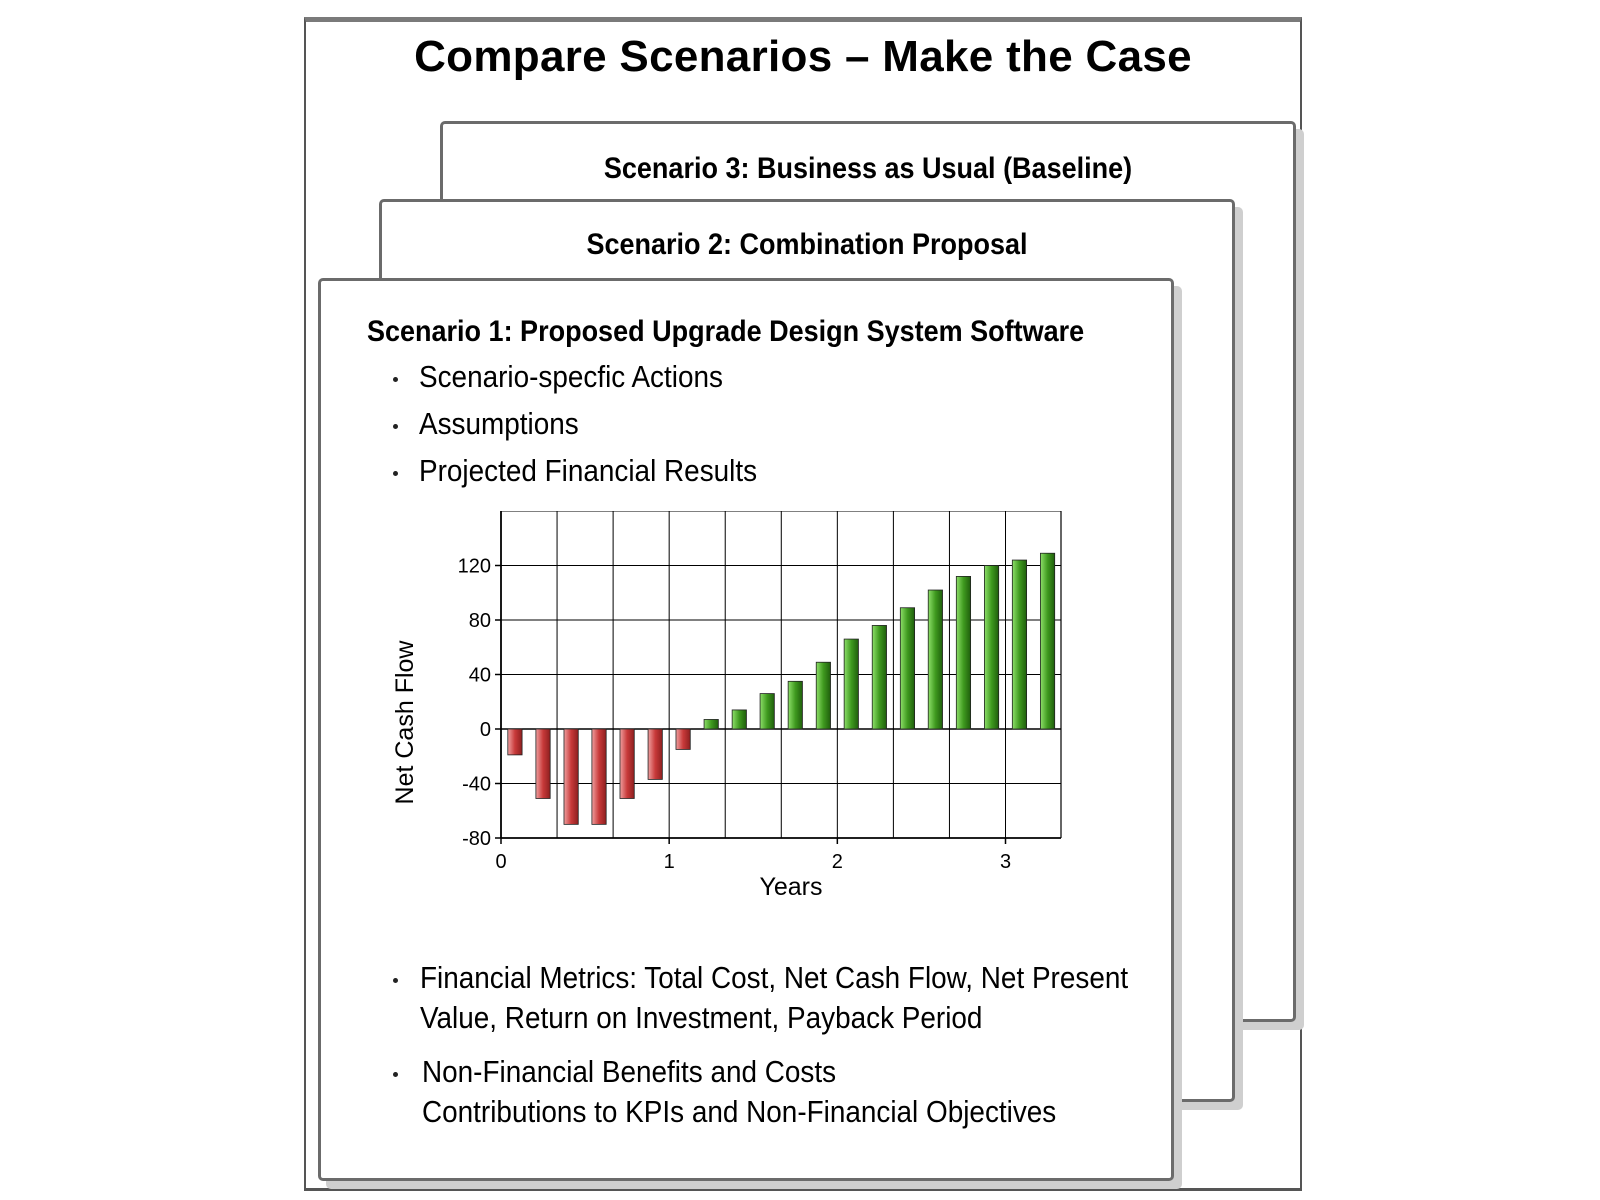 This screenshot has height=1200, width=1600. I want to click on y-tick-label: 0, so click(485, 730).